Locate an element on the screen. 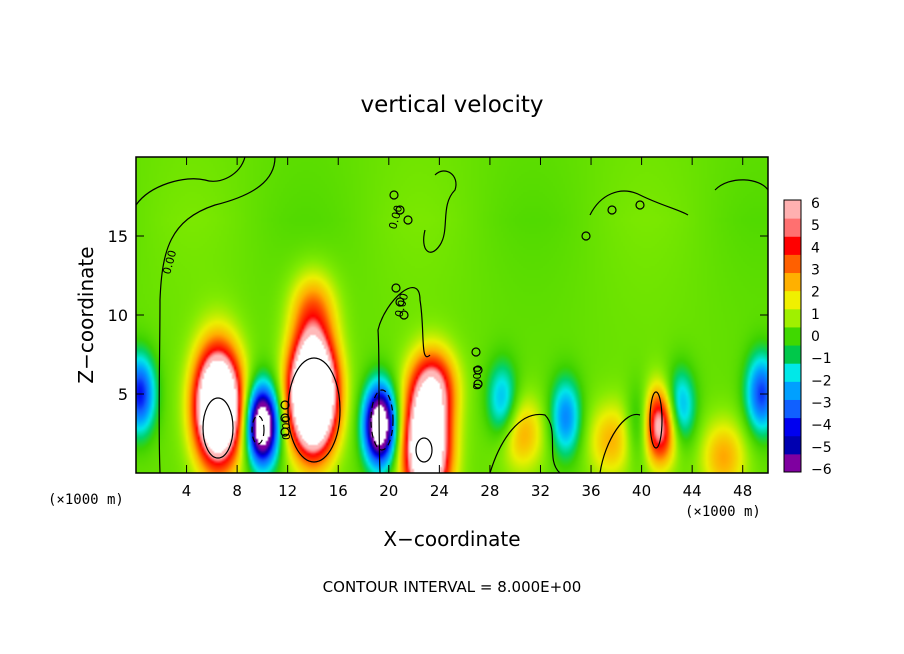  contour-zero-upper is located at coordinates (440, 211).